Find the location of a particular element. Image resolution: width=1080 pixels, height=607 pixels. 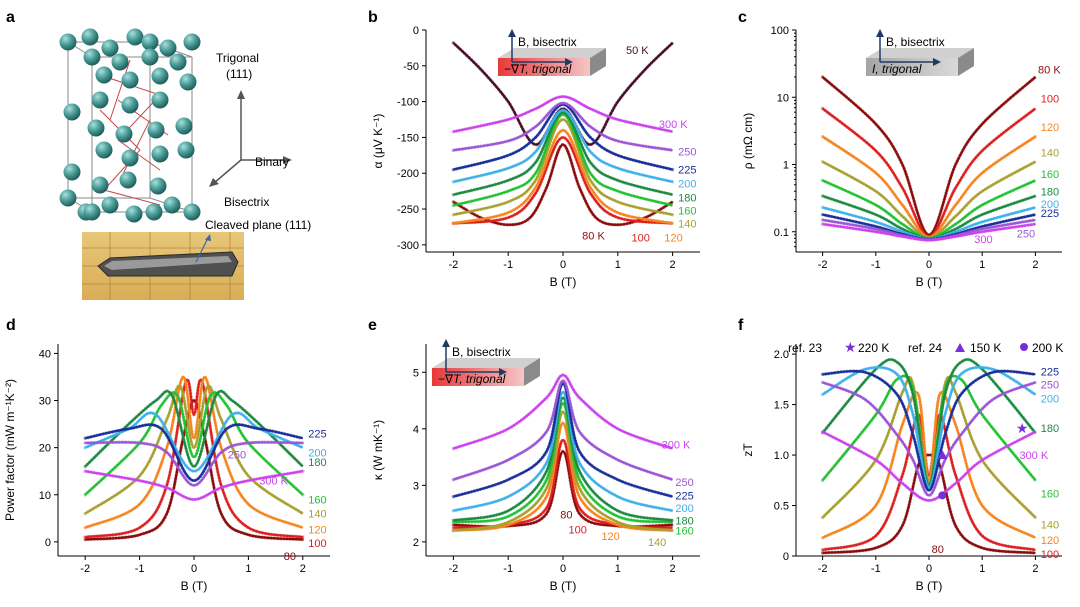

curve-label: 80 K is located at coordinates (1049, 70).